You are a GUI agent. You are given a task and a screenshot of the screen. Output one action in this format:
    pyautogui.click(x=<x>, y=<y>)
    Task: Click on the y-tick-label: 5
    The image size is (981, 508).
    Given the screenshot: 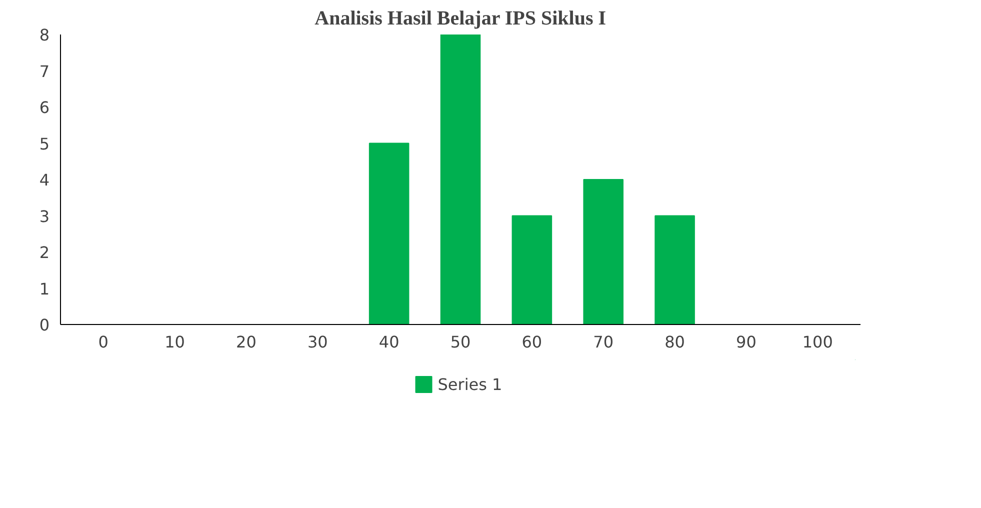 What is the action you would take?
    pyautogui.click(x=44, y=144)
    